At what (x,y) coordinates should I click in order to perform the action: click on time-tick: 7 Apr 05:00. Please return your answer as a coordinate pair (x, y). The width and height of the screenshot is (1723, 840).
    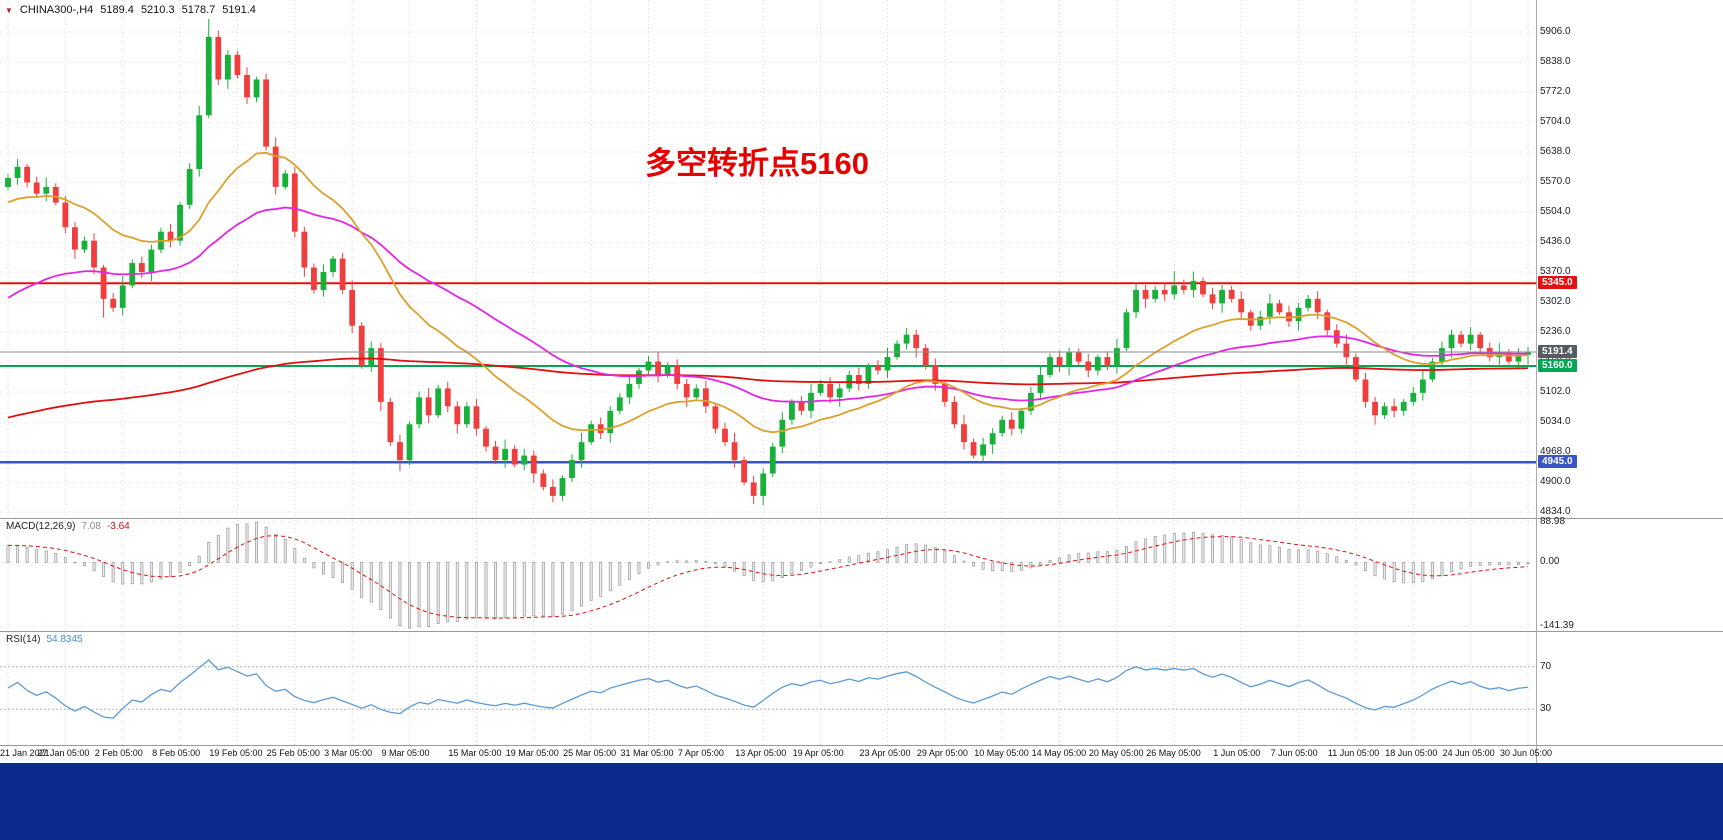
    Looking at the image, I should click on (700, 753).